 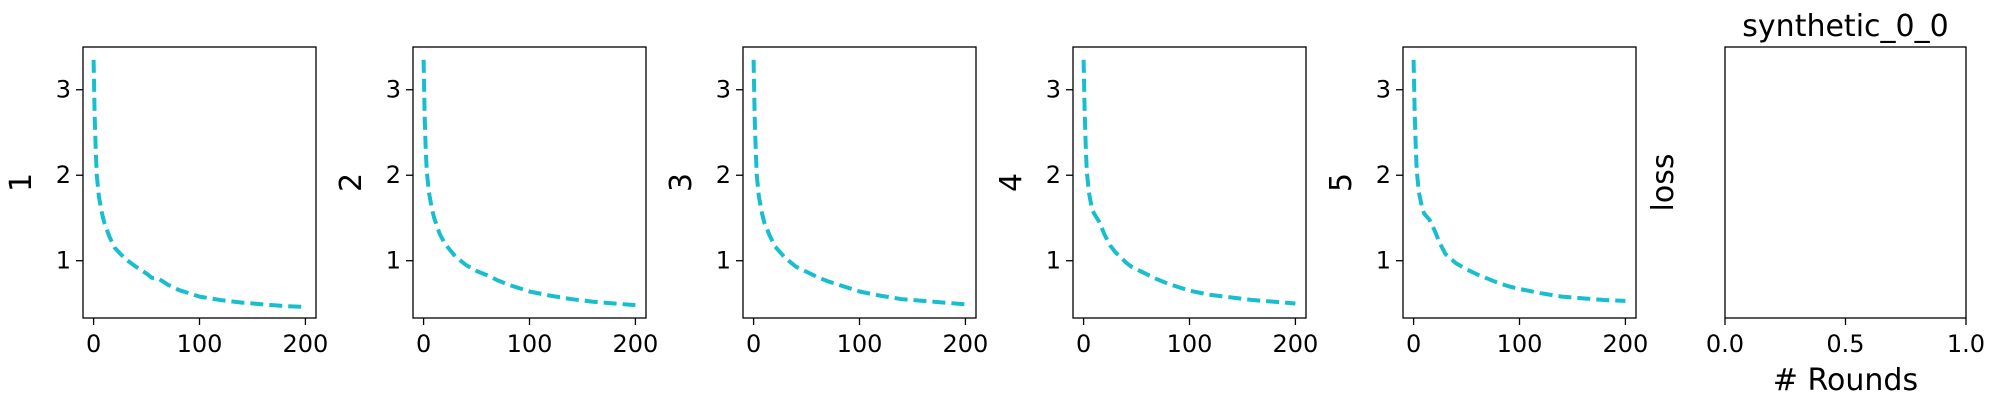 I want to click on x-tick-label: 0.0, so click(x=1725, y=344).